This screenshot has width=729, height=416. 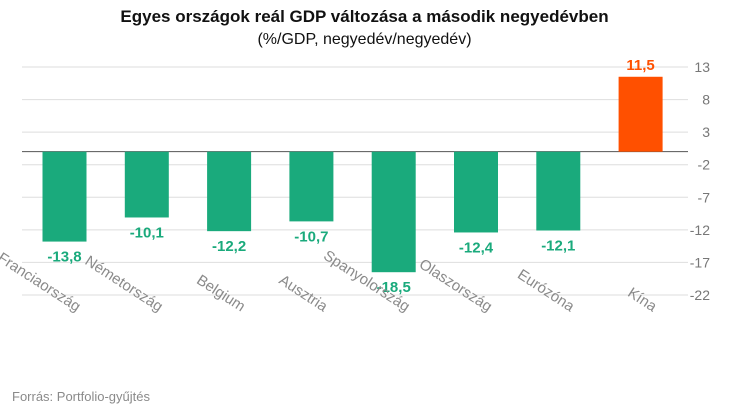 What do you see at coordinates (558, 246) in the screenshot?
I see `data-label: -12,1` at bounding box center [558, 246].